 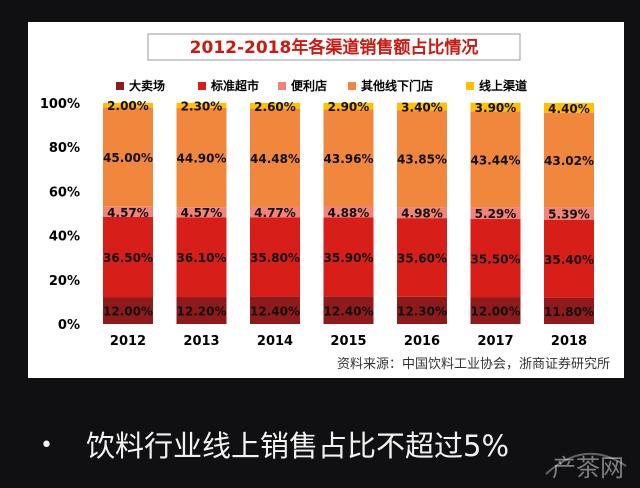 I want to click on data-label: 35.50%, so click(x=496, y=259).